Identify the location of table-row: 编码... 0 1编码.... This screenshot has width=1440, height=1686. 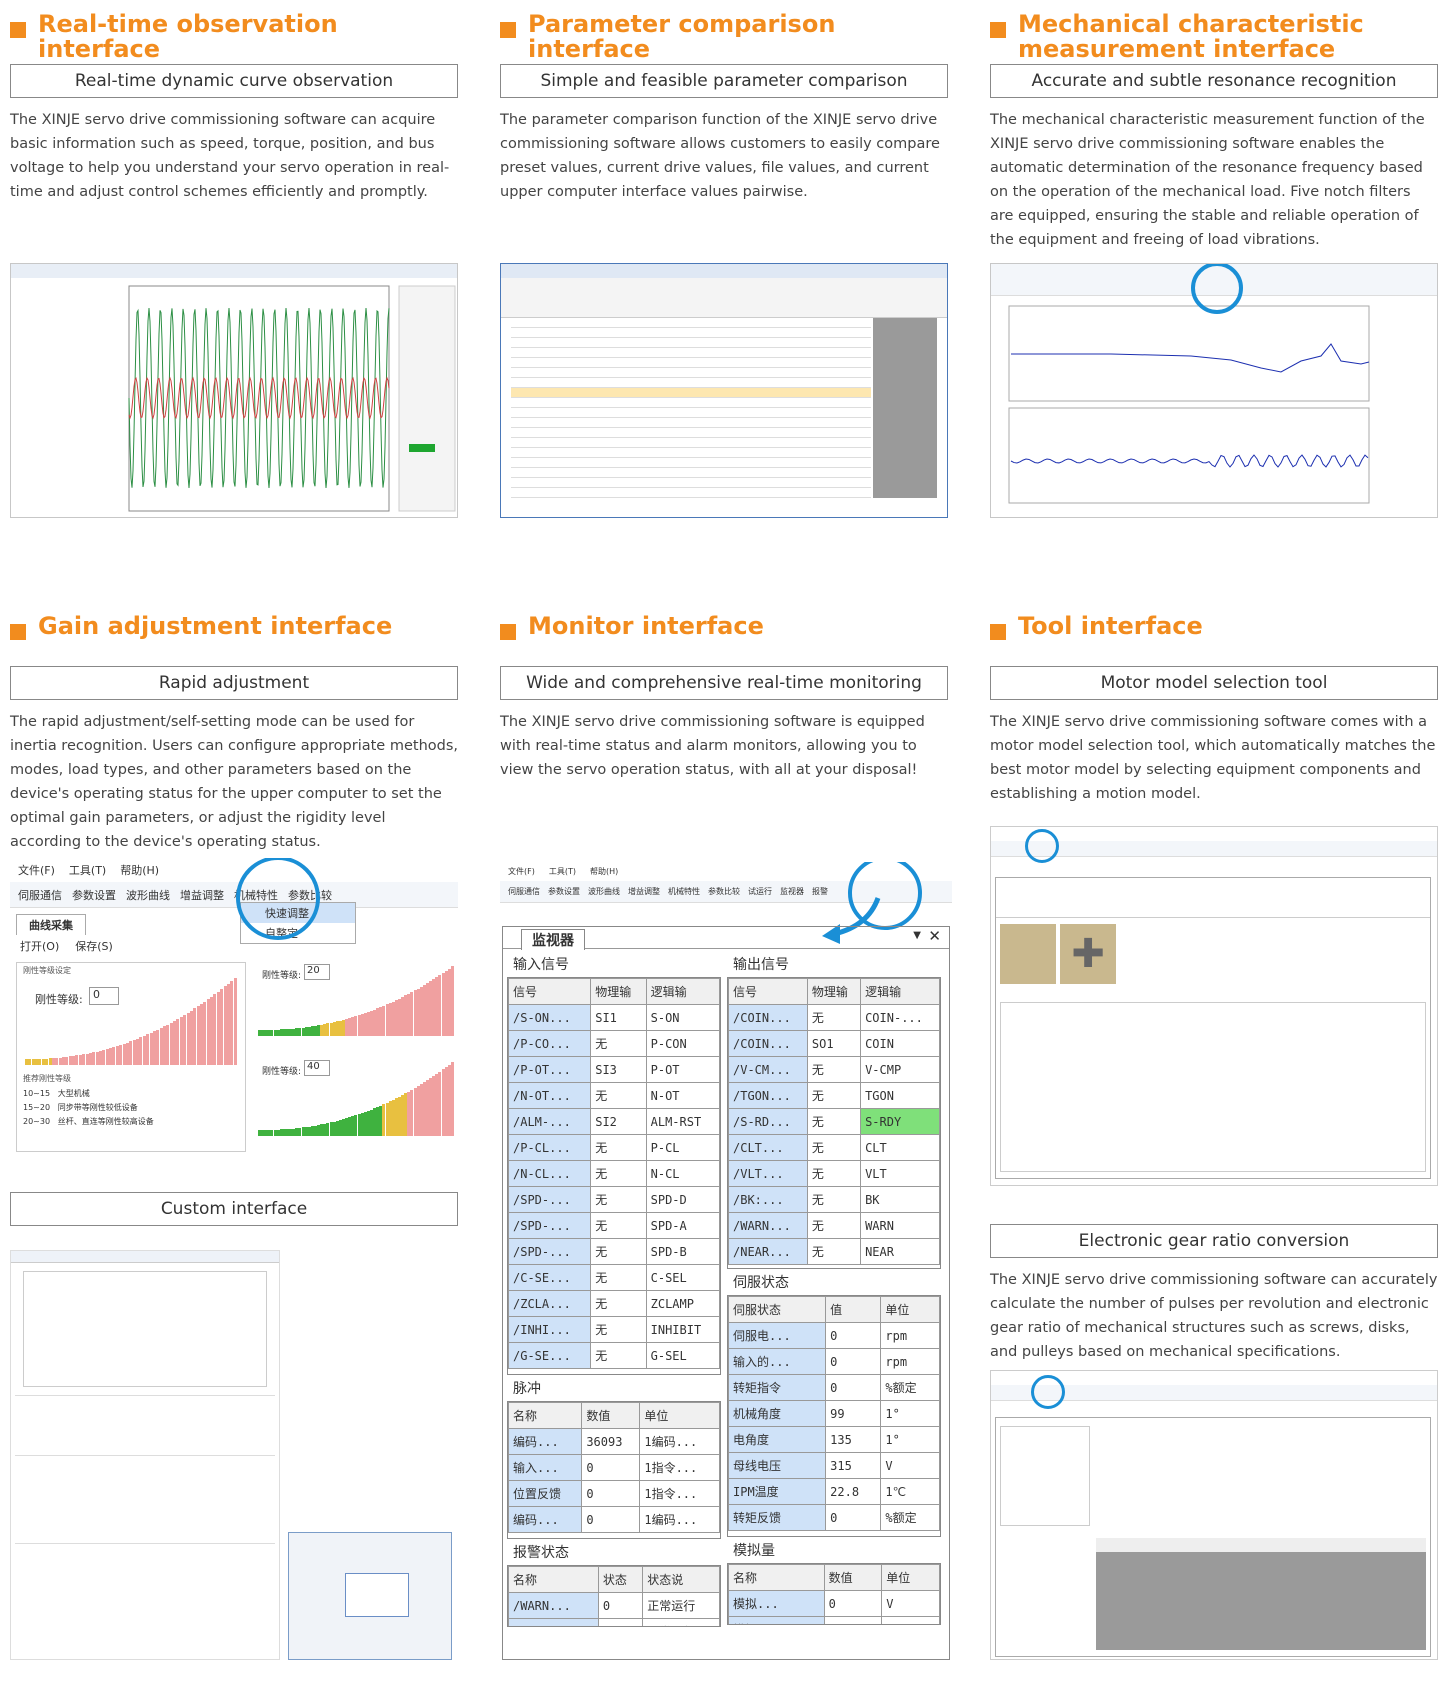
(614, 1519).